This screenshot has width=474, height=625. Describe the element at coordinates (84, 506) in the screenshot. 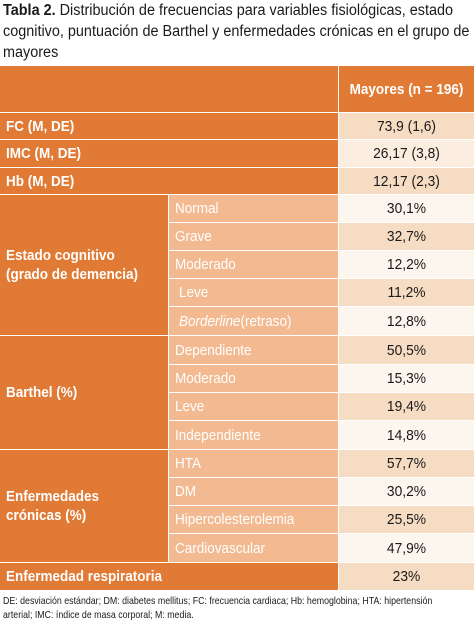

I see `group-label-cronicas: Enfermedades crónicas (%)` at that location.